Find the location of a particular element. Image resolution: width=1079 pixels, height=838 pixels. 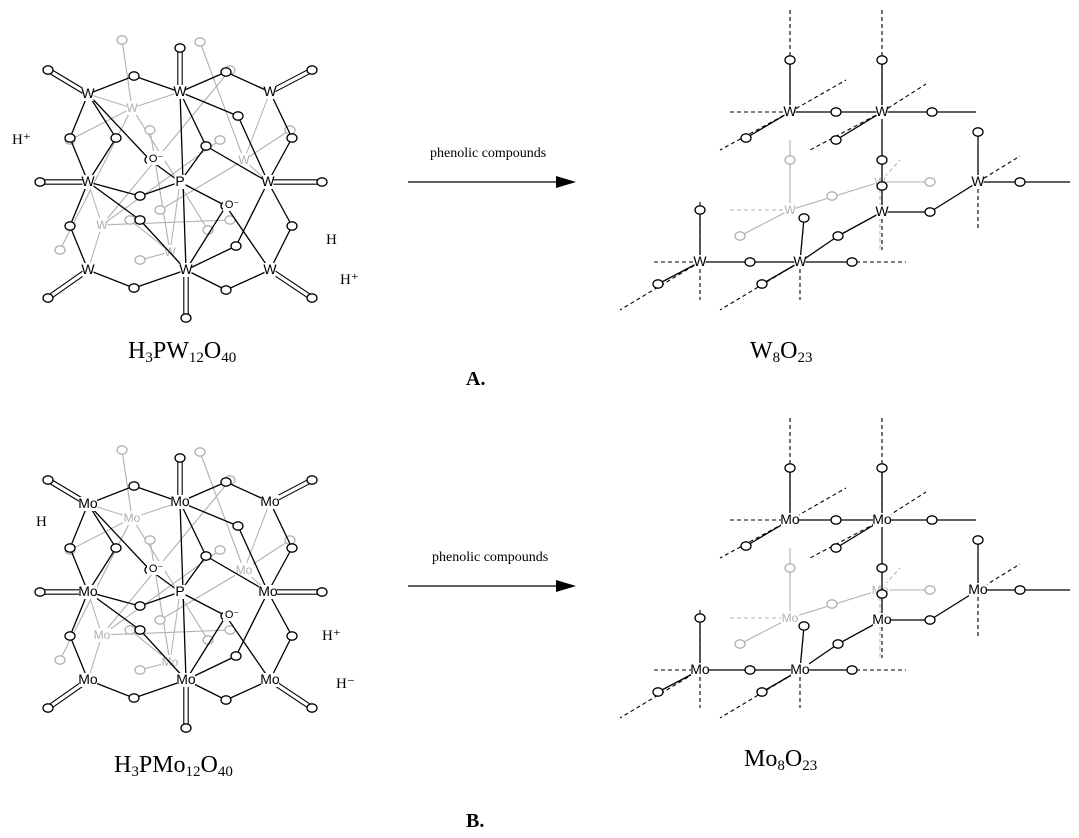

ion-label-b-2: H⁺ is located at coordinates (331, 636).